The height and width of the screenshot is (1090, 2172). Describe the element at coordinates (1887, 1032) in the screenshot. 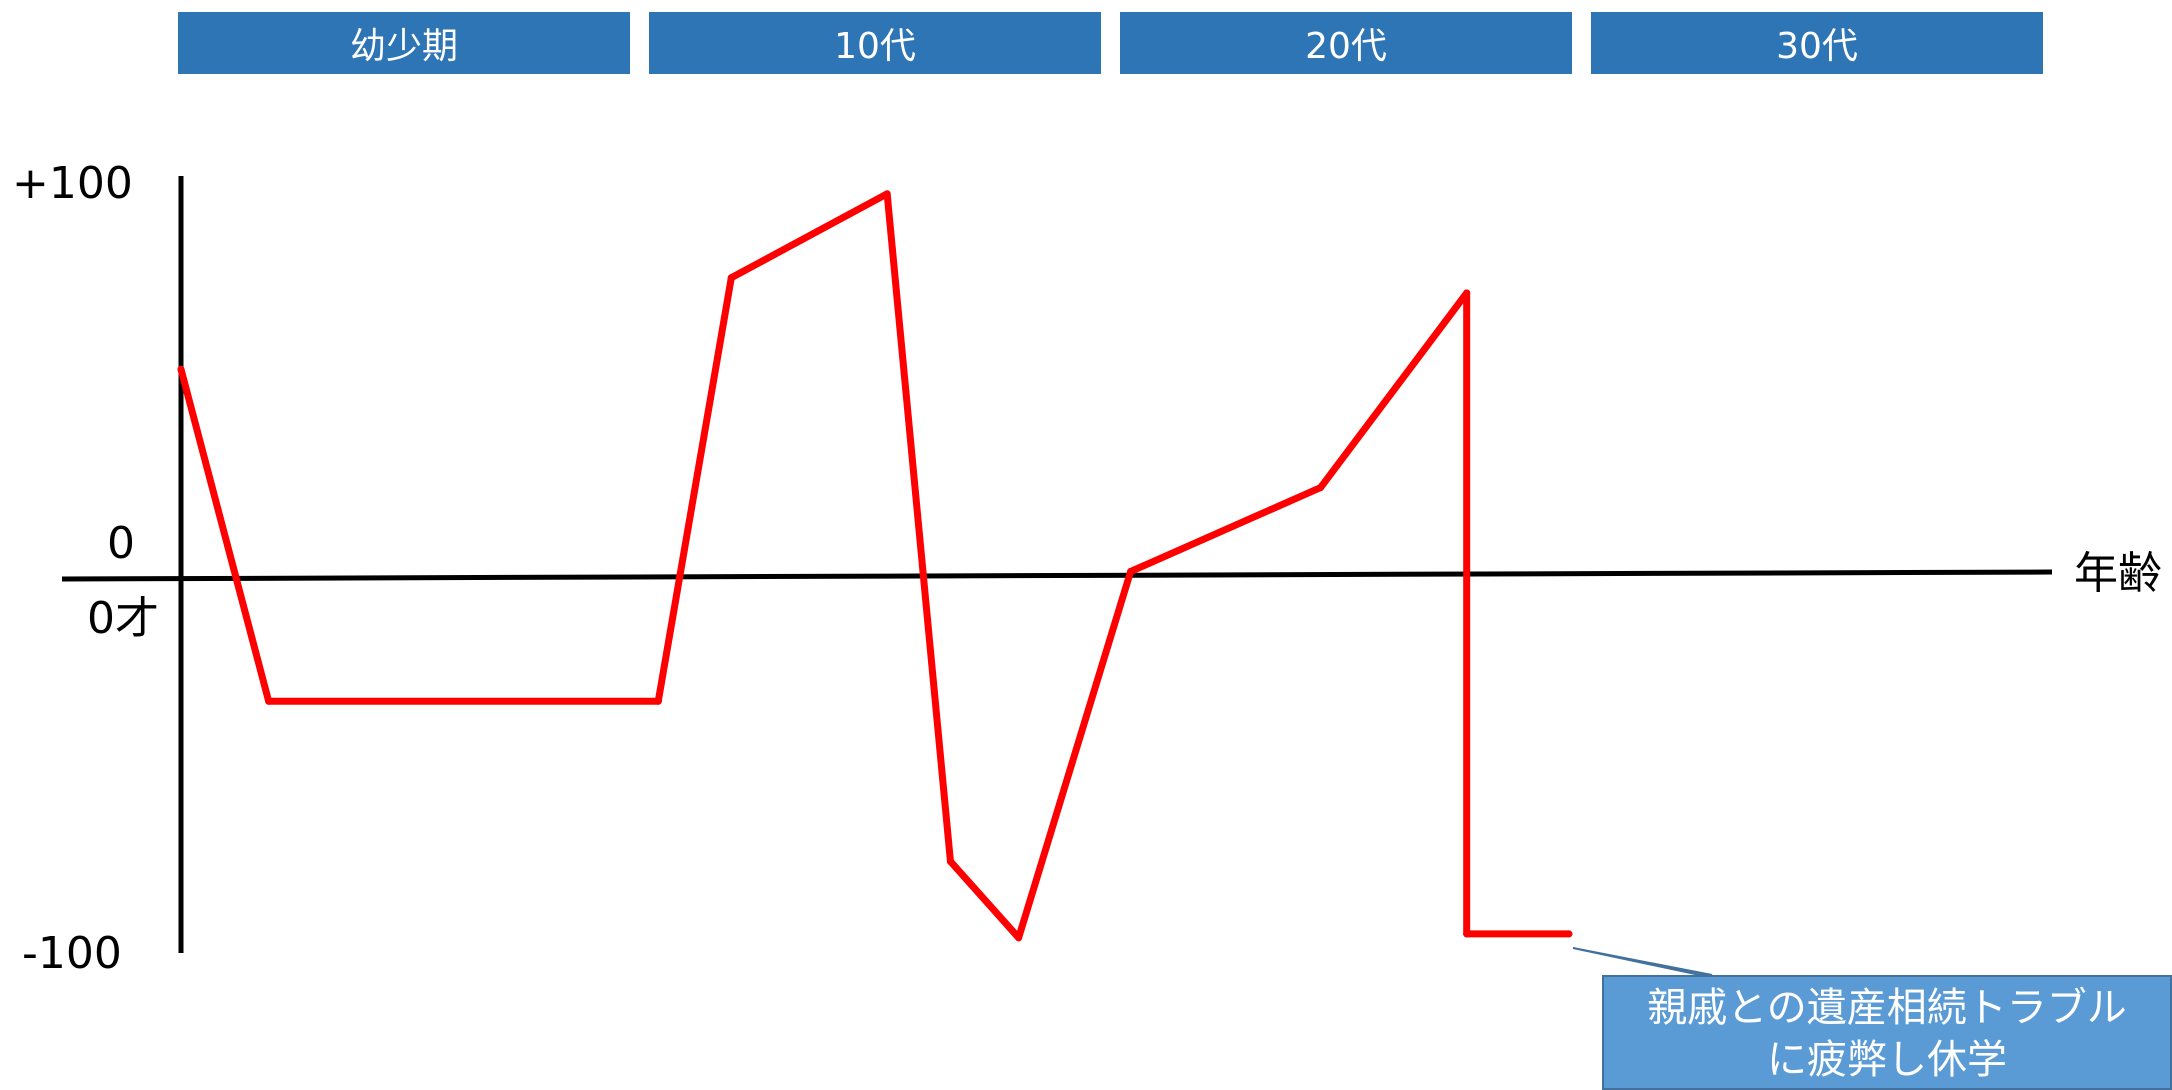

I see `annotation-callout: 親戚との遺産相続トラブル に疲弊し休学` at that location.